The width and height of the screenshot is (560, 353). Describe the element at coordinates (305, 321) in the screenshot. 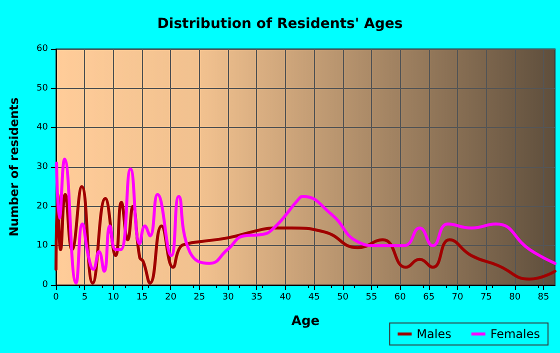

I see `x-axis-title: Age` at that location.